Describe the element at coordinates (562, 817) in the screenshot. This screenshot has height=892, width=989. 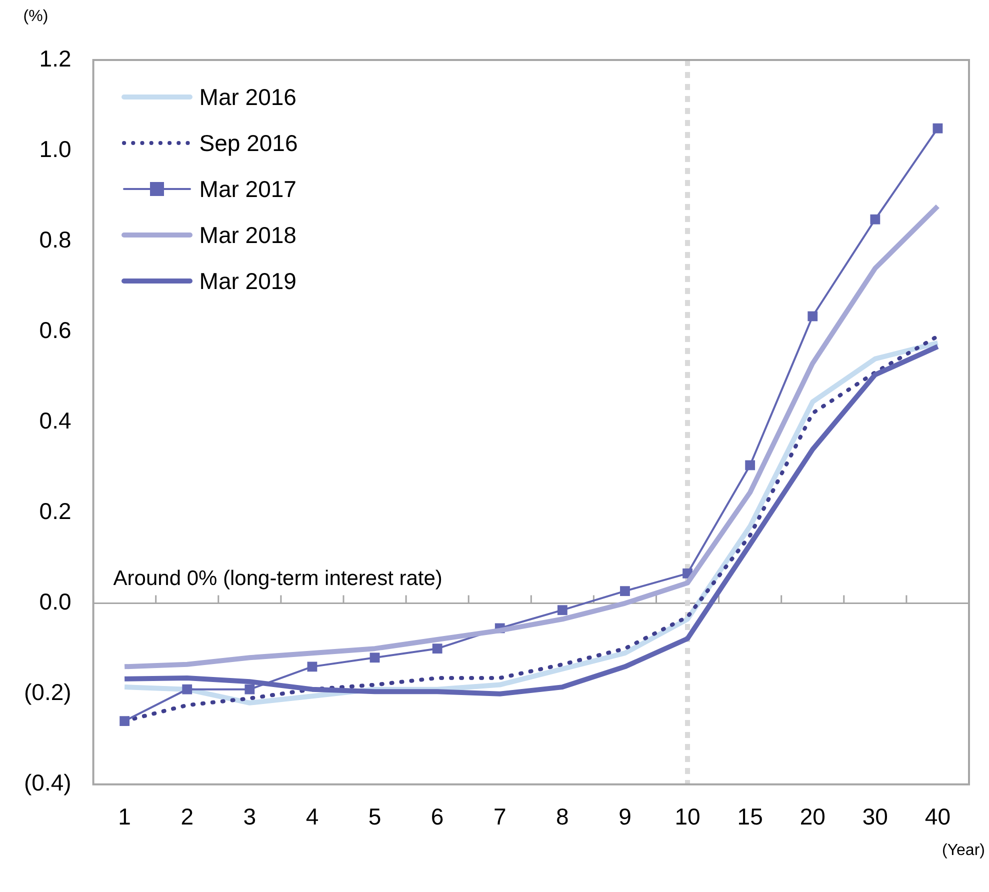
I see `x-tick-label: 8` at that location.